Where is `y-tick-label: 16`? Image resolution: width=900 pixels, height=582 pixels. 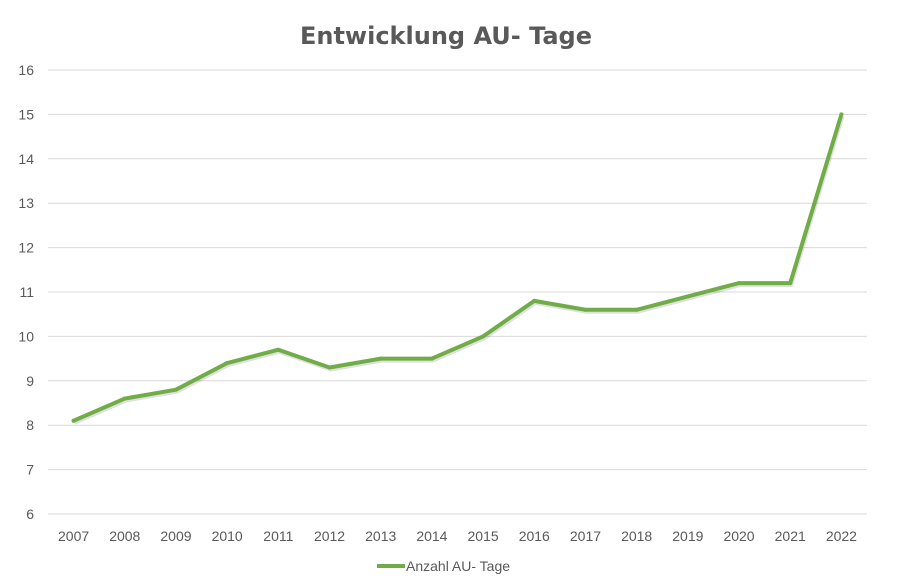 y-tick-label: 16 is located at coordinates (26, 70).